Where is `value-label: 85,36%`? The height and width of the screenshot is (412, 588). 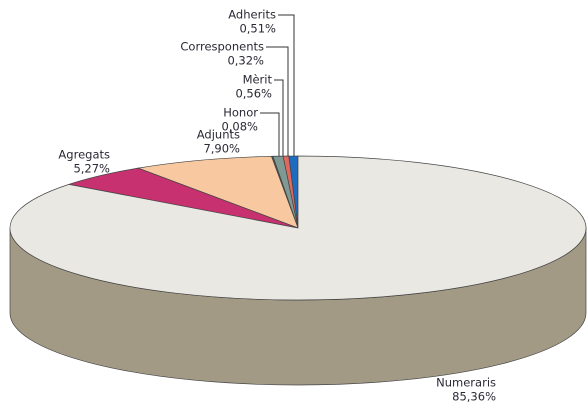
value-label: 85,36% is located at coordinates (474, 397).